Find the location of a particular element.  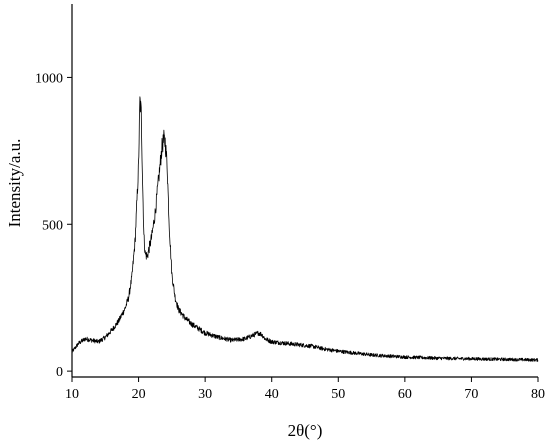

x-tick-label: 80 is located at coordinates (538, 394).